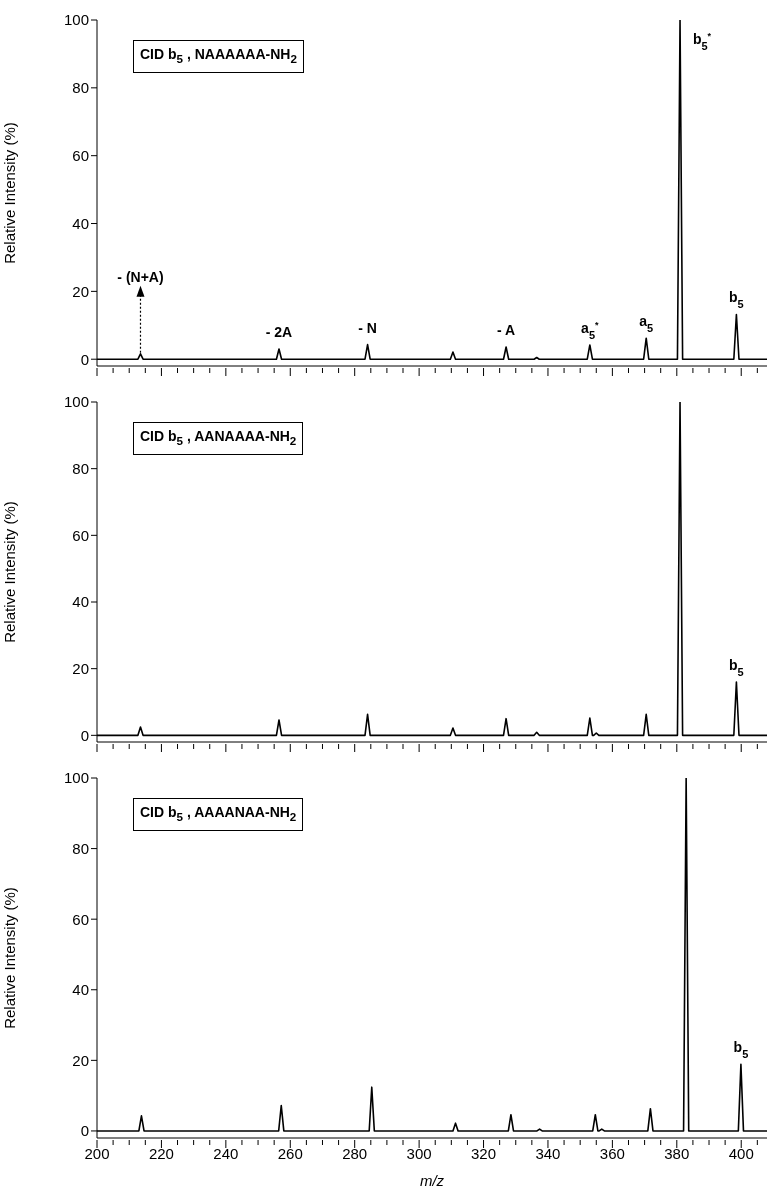  What do you see at coordinates (290, 1153) in the screenshot?
I see `x-tick-label: 260` at bounding box center [290, 1153].